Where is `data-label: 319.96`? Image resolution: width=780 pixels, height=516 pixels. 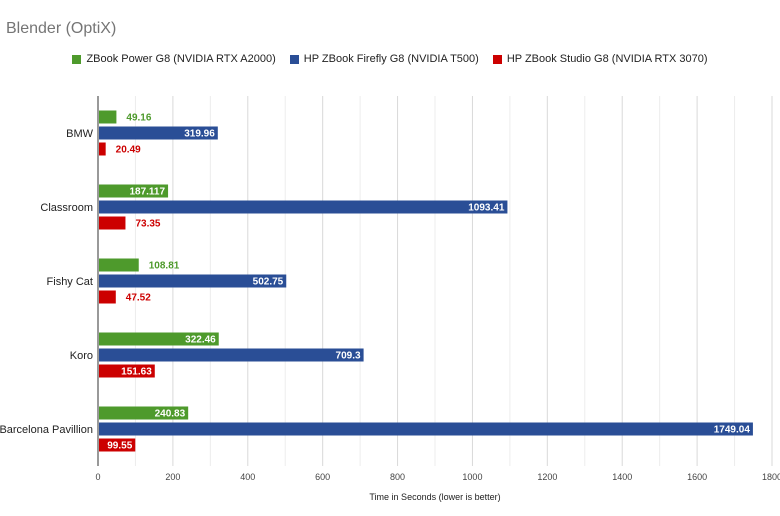 data-label: 319.96 is located at coordinates (199, 134).